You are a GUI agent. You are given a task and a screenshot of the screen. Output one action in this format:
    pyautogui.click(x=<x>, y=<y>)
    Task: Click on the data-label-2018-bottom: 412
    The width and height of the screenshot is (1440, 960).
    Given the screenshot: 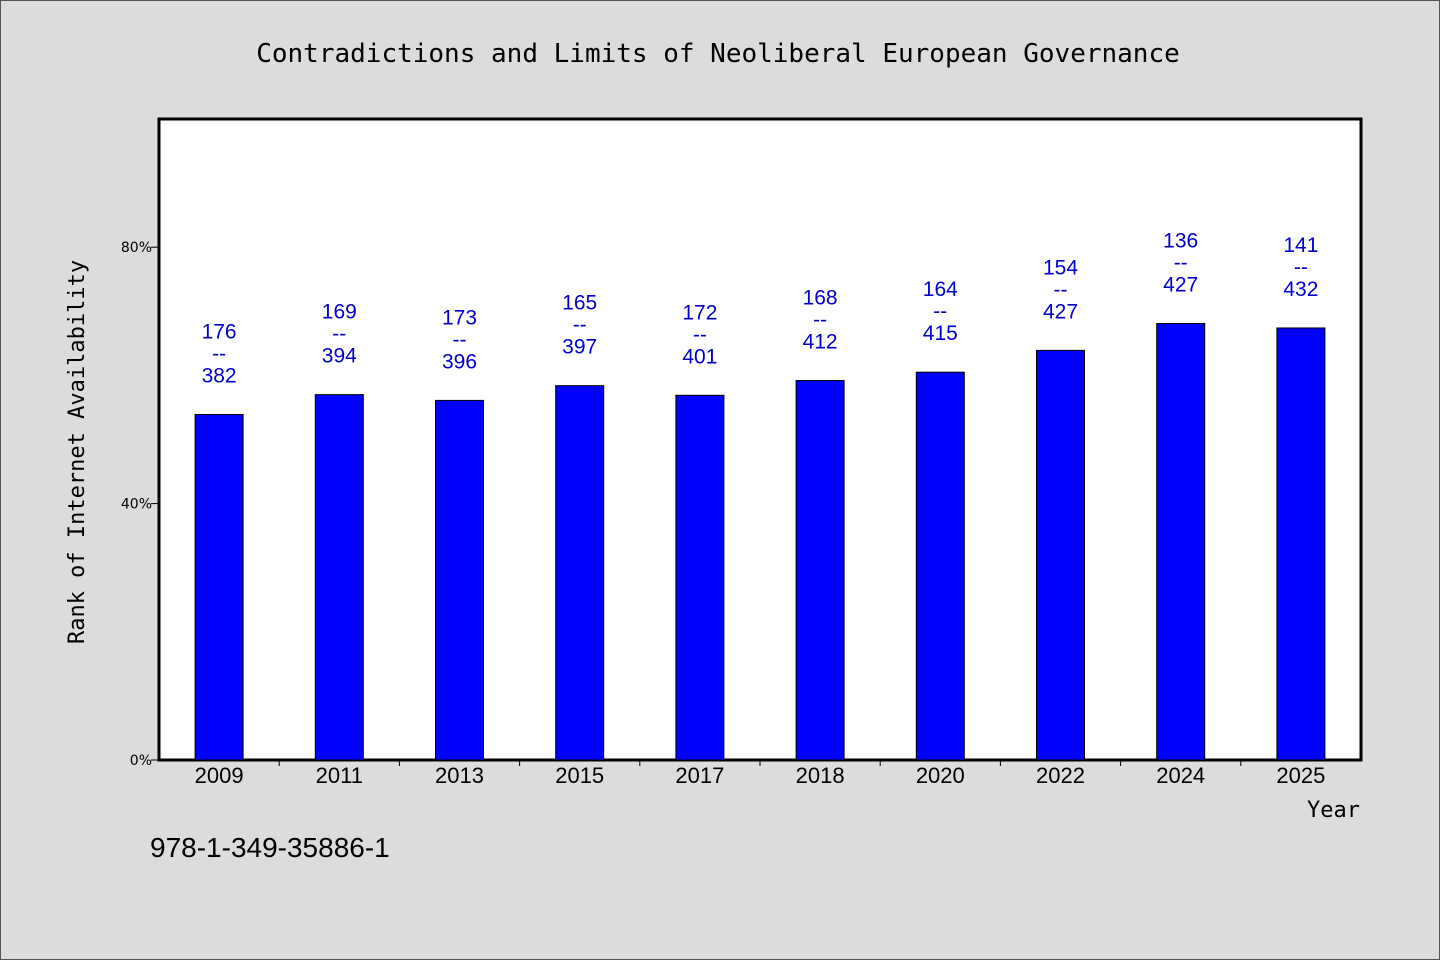 What is the action you would take?
    pyautogui.click(x=820, y=342)
    